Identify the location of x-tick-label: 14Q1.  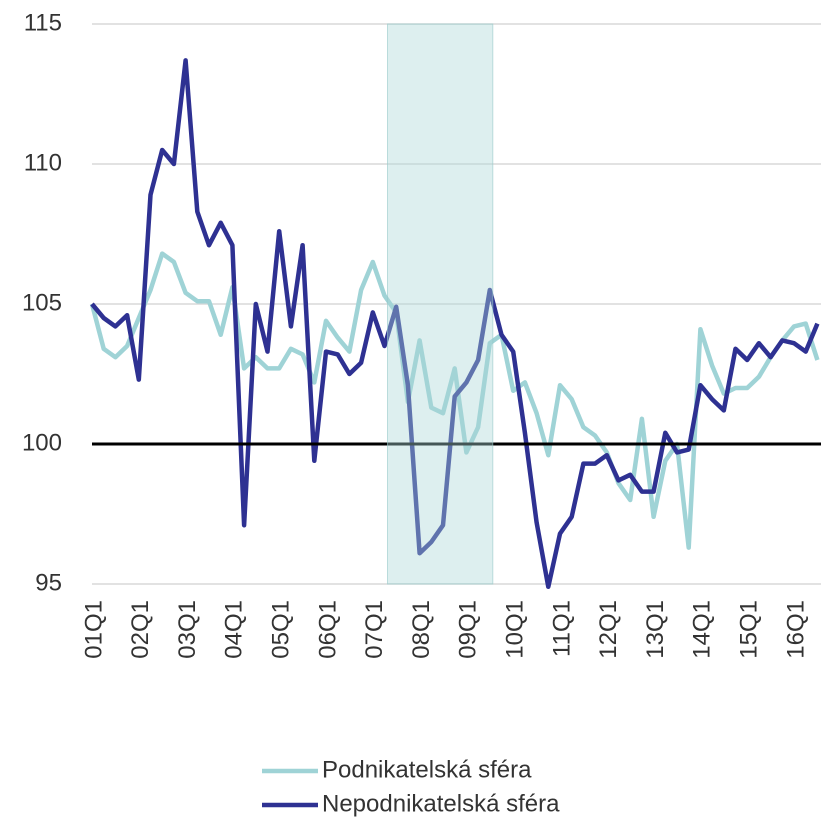
(702, 629).